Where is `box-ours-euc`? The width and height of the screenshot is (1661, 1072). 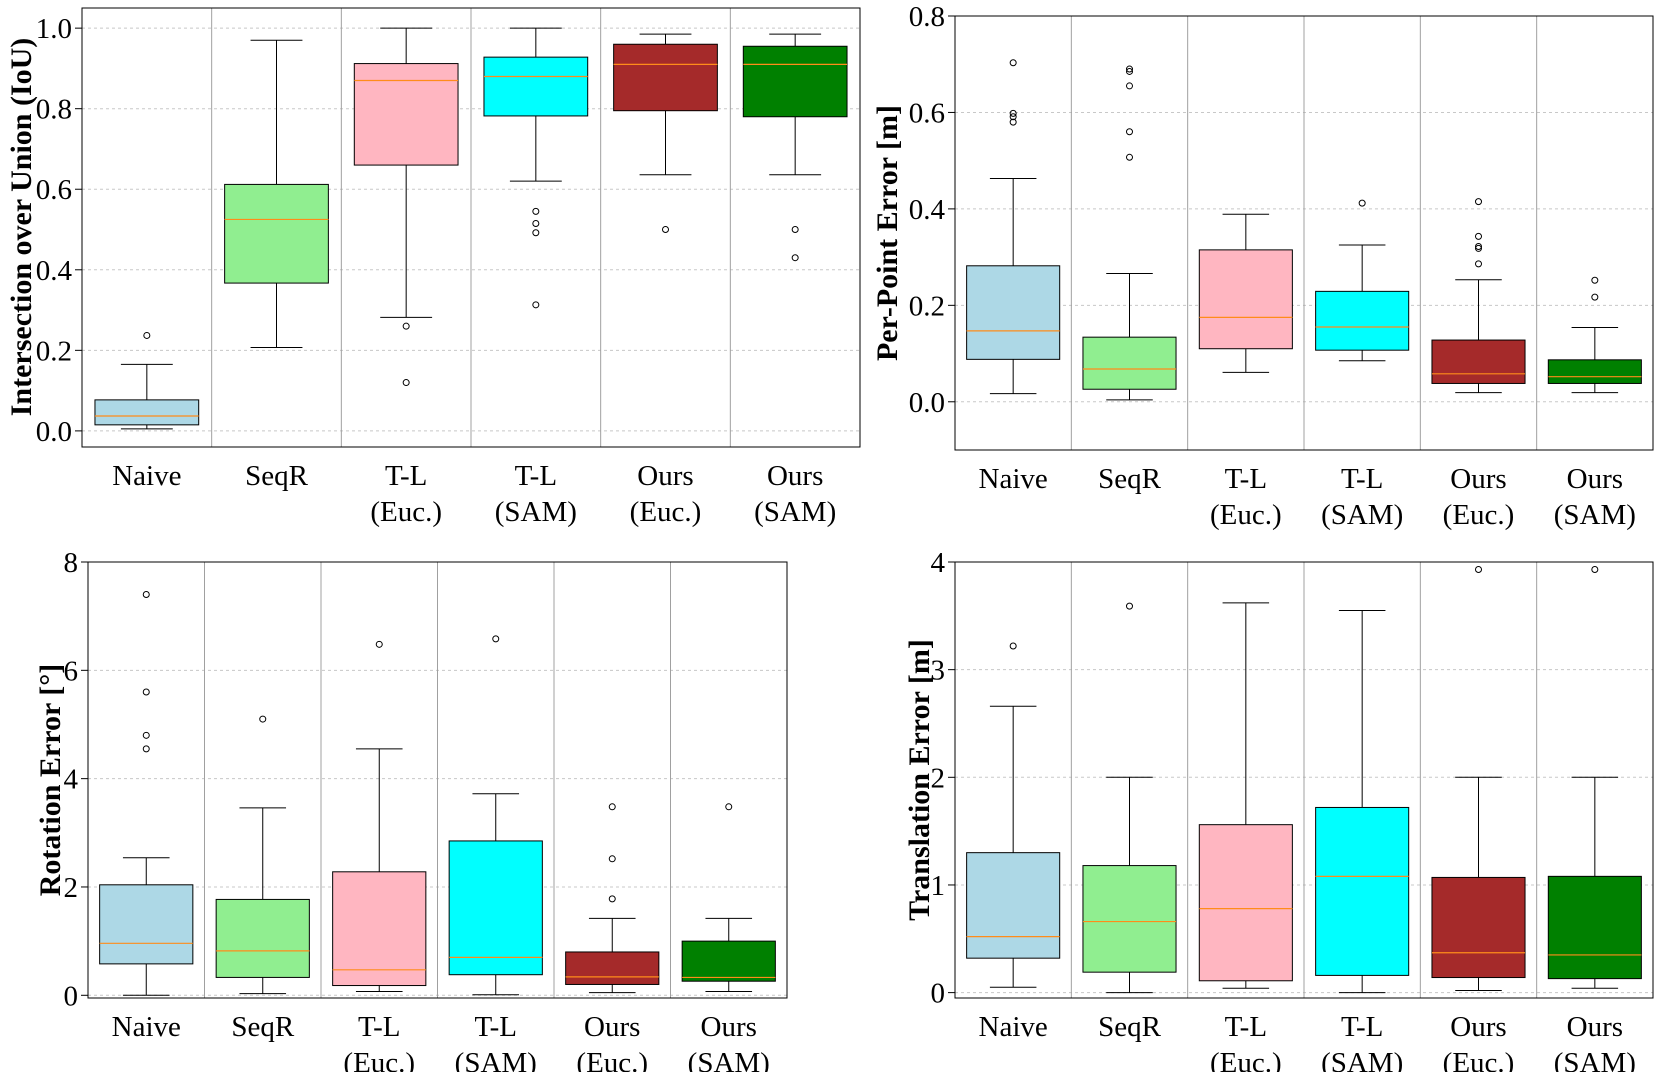
box-ours-euc is located at coordinates (665, 133).